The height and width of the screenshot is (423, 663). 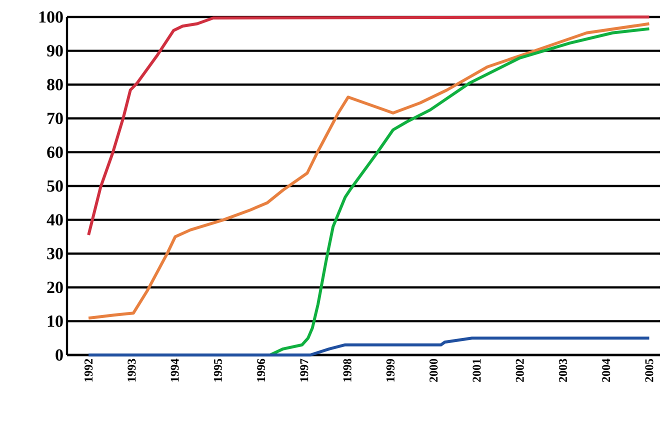 What do you see at coordinates (59, 355) in the screenshot?
I see `y-tick-label: 0` at bounding box center [59, 355].